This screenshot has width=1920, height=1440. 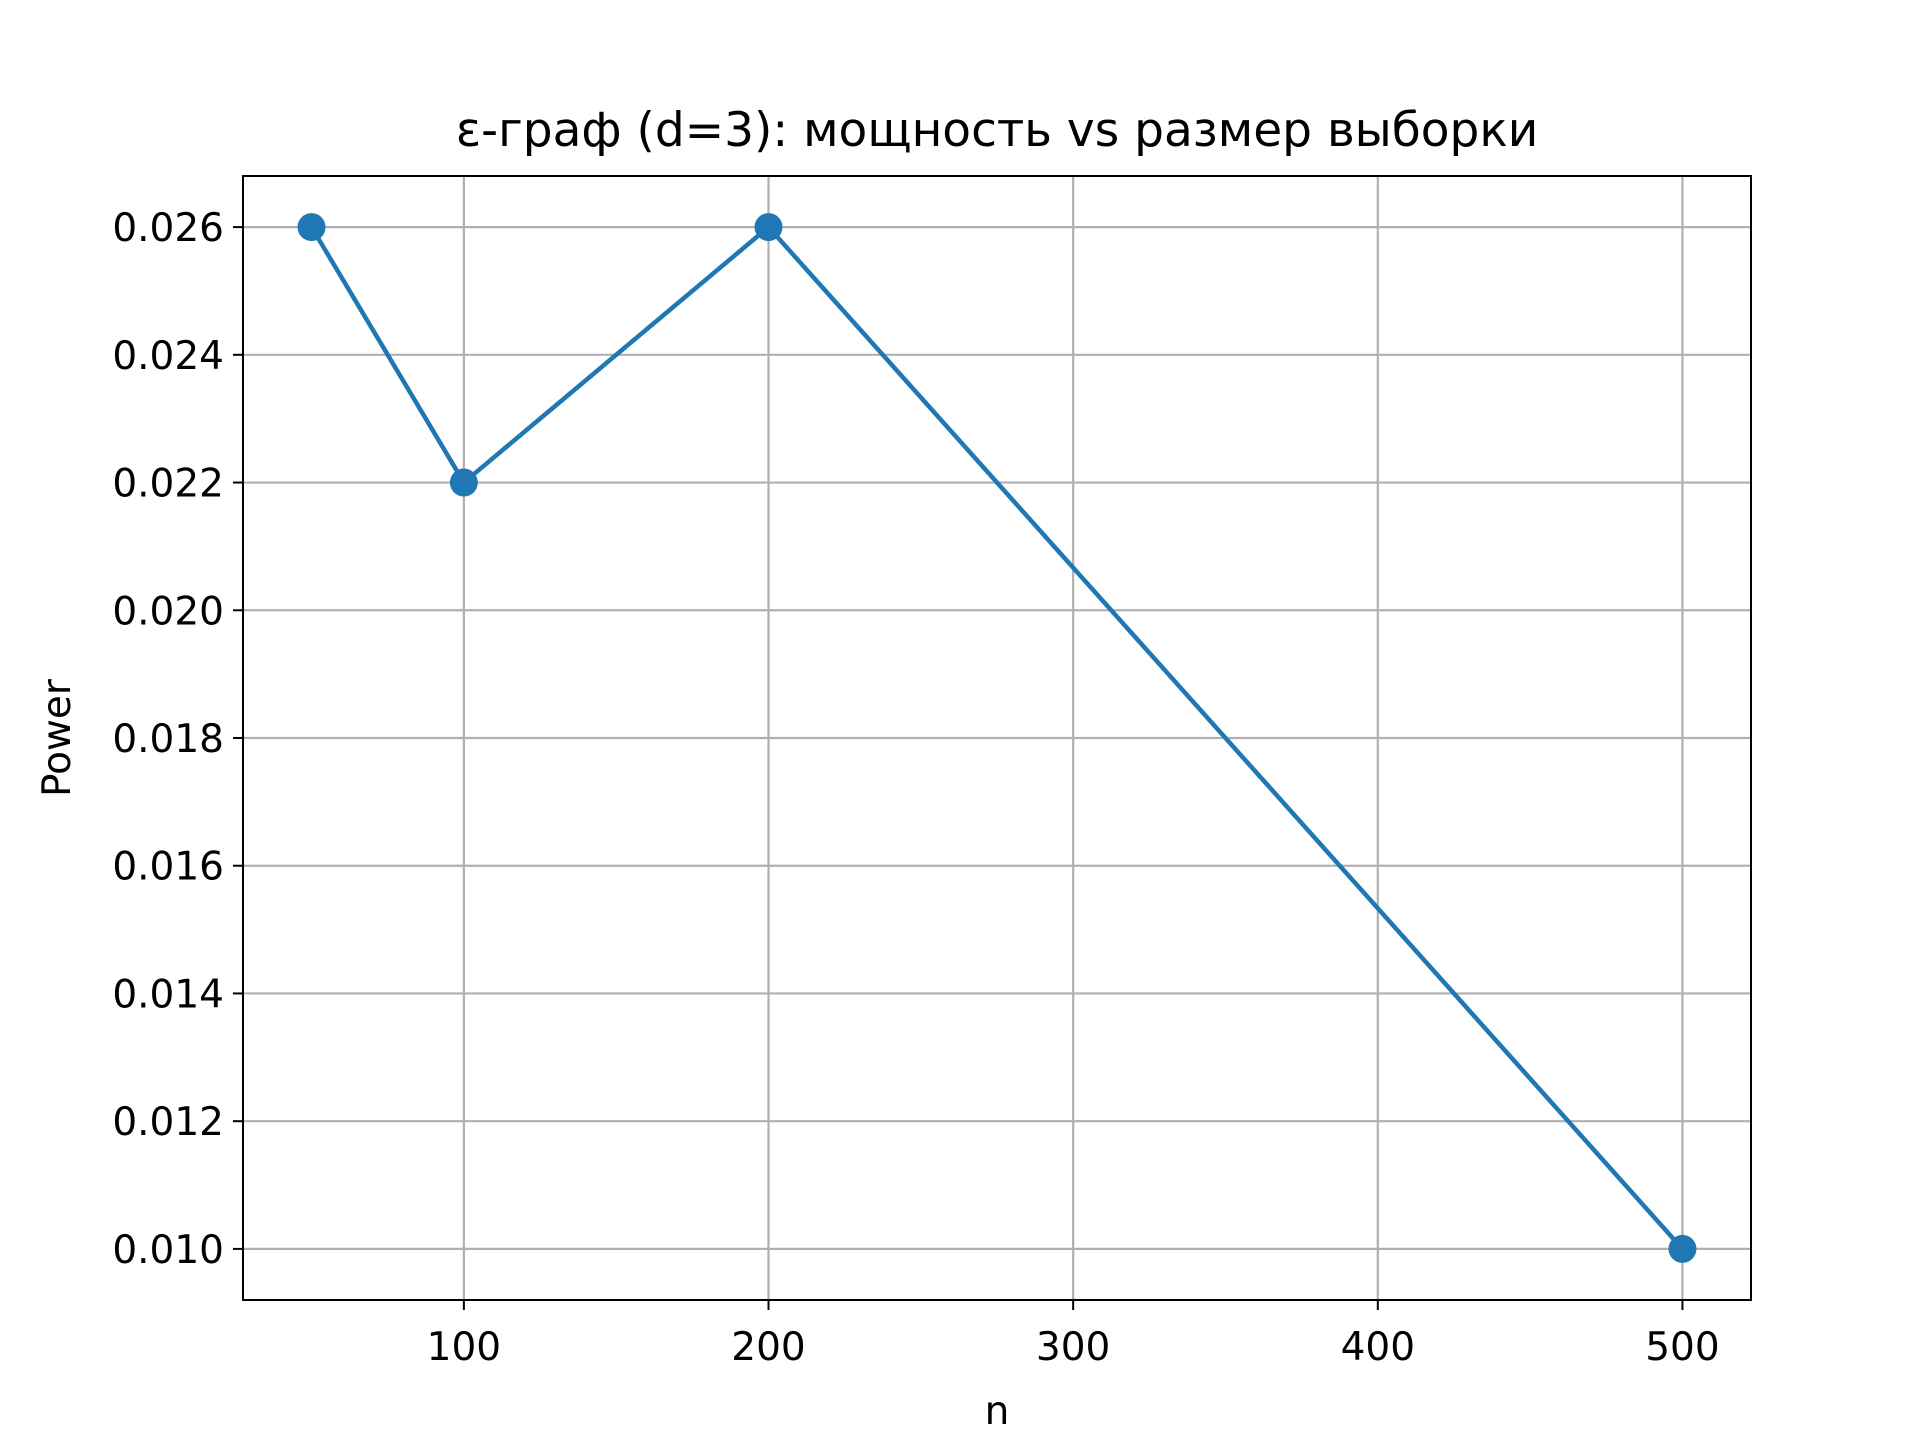 What do you see at coordinates (57, 737) in the screenshot?
I see `y-axis-title: Power` at bounding box center [57, 737].